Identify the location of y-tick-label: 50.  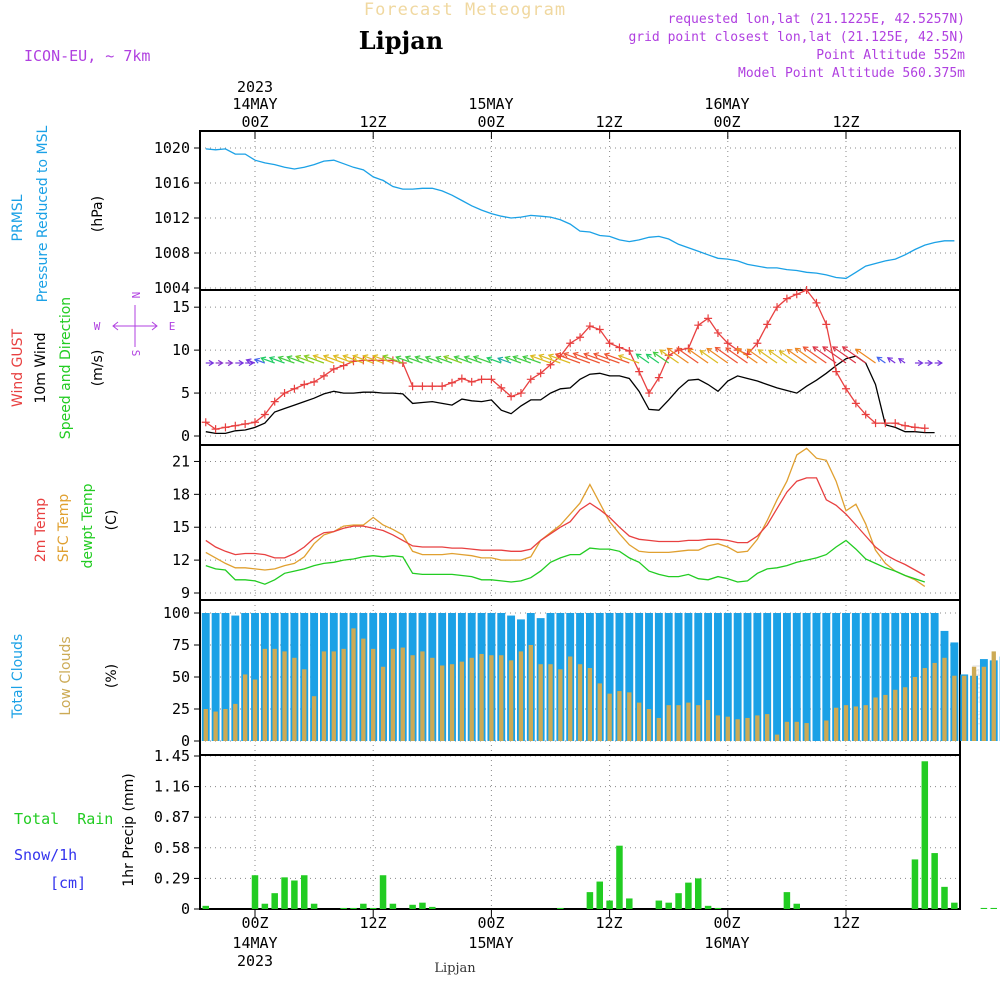
(181, 677).